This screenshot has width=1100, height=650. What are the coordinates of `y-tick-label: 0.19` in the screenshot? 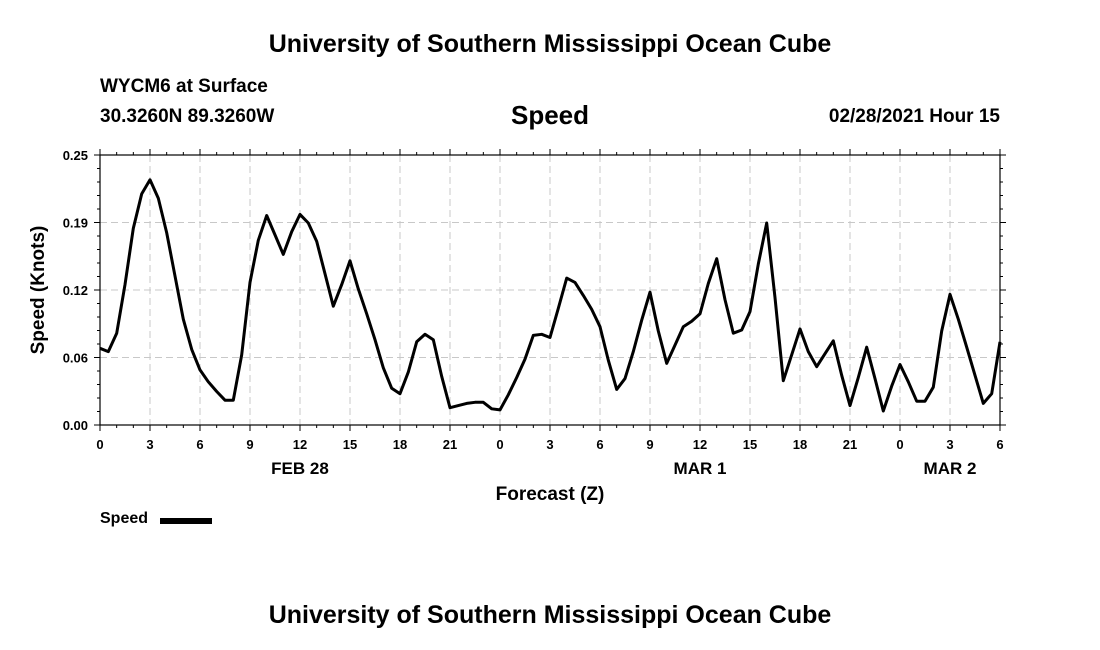 It's located at (75, 223).